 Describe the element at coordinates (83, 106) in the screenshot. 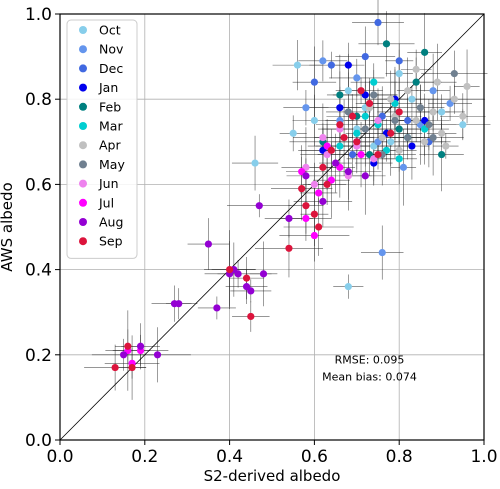

I see `legend-marker-feb` at that location.